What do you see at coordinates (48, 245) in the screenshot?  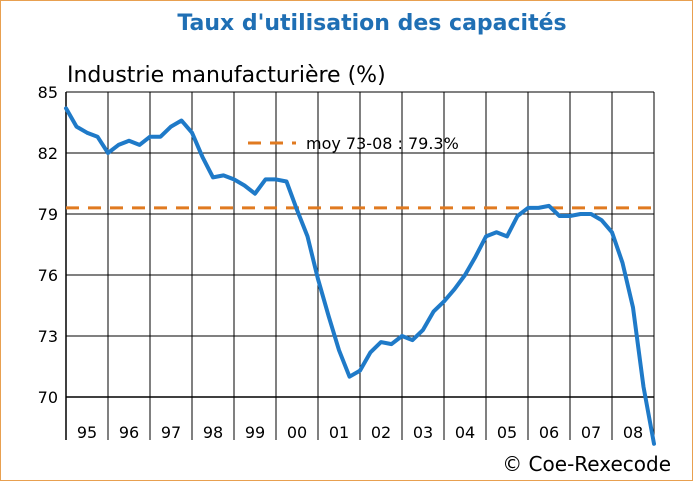 I see `y-axis-ticks: 85 82 79 76 73 70` at bounding box center [48, 245].